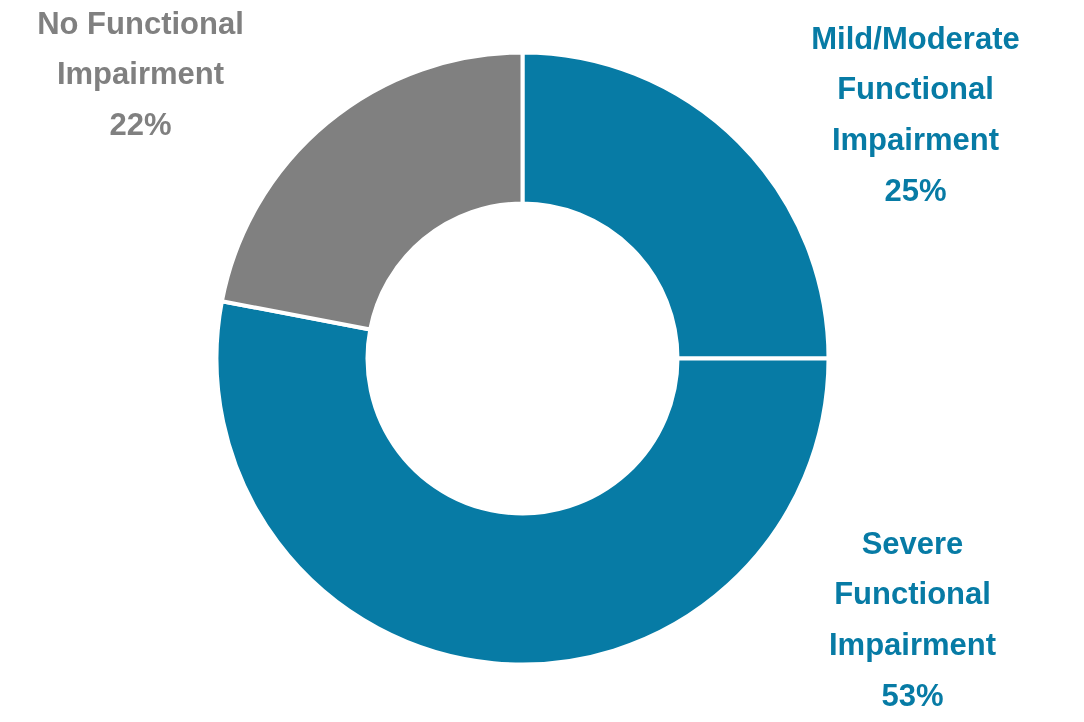 The image size is (1084, 722). I want to click on data-label: 22%, so click(140, 124).